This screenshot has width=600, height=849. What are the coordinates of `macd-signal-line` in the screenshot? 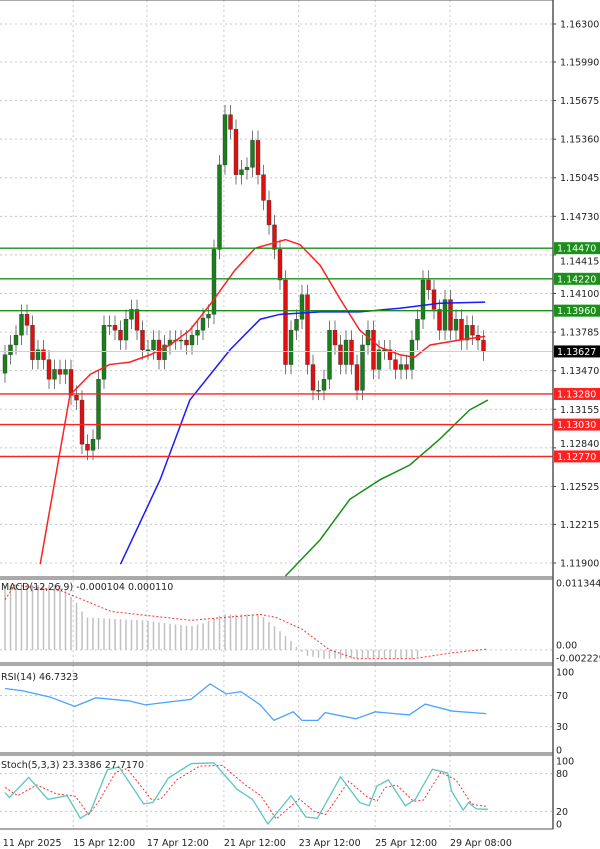 It's located at (245, 622).